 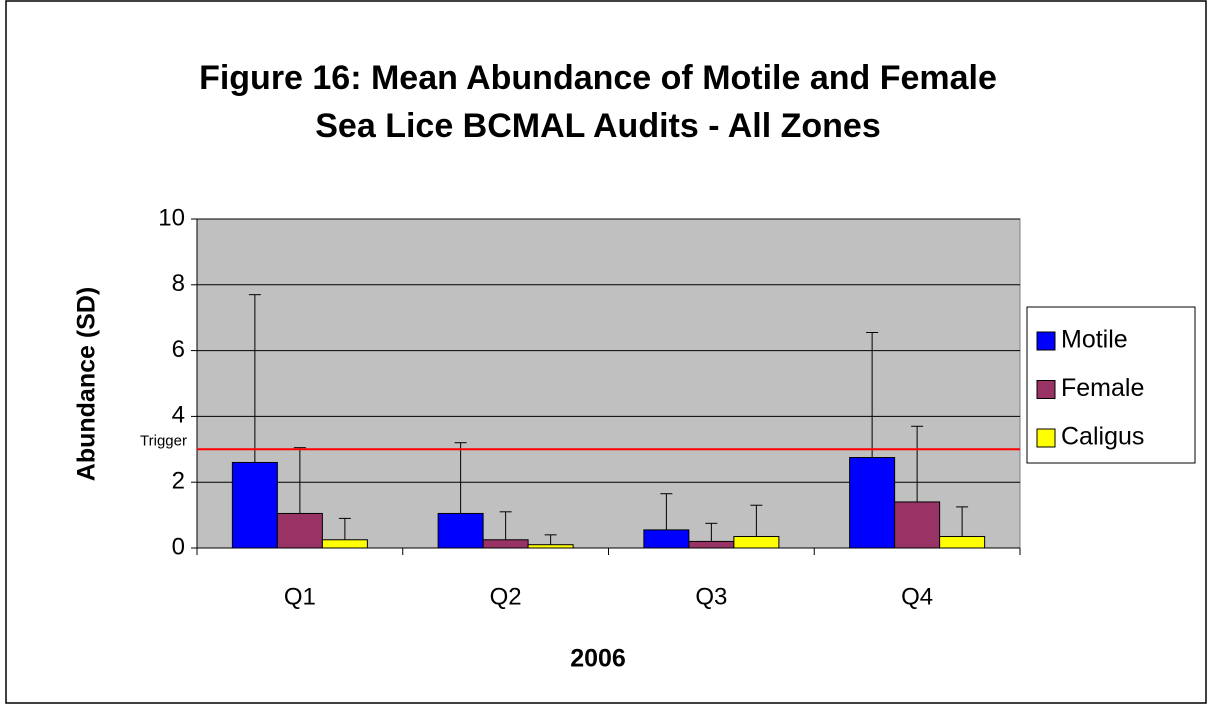 What do you see at coordinates (1094, 340) in the screenshot?
I see `legend-label: Motile` at bounding box center [1094, 340].